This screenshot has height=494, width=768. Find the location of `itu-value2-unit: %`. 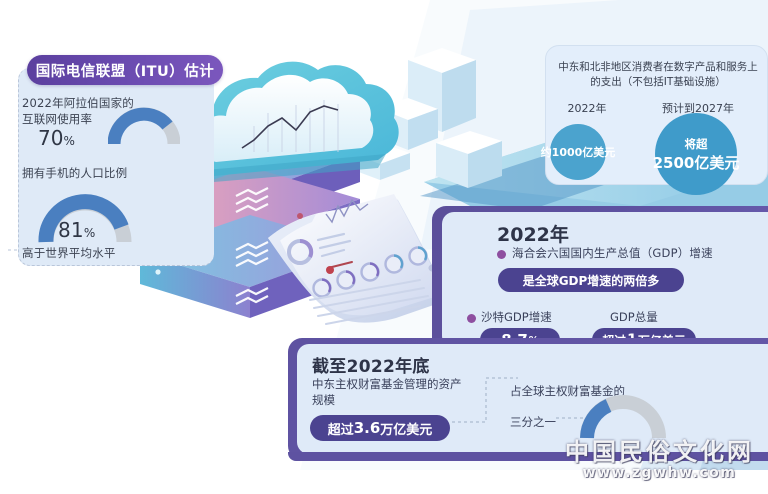

itu-value2-unit: % is located at coordinates (89, 233).